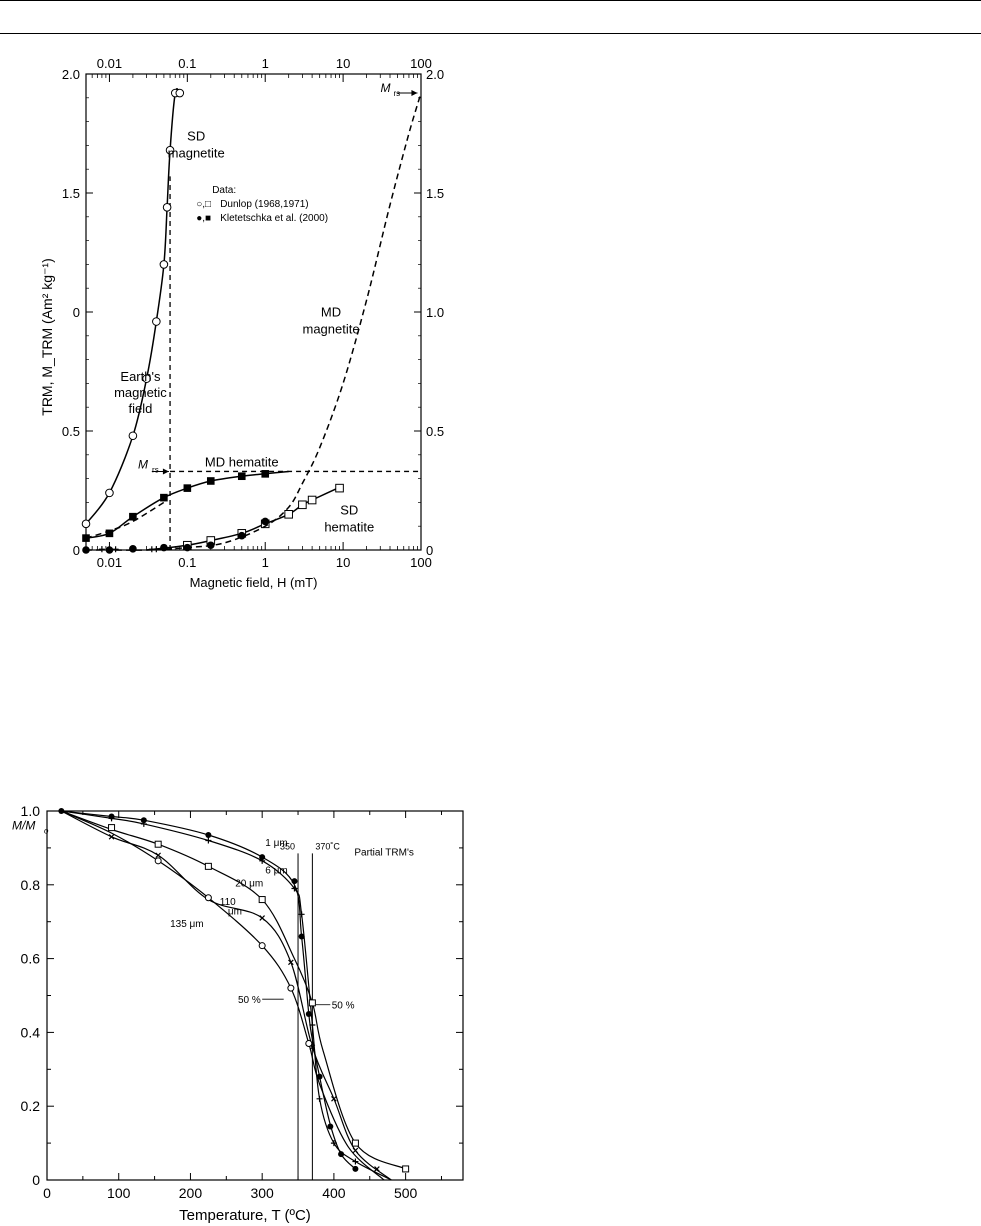  I want to click on y-tick-label-right: 0, so click(429, 550).